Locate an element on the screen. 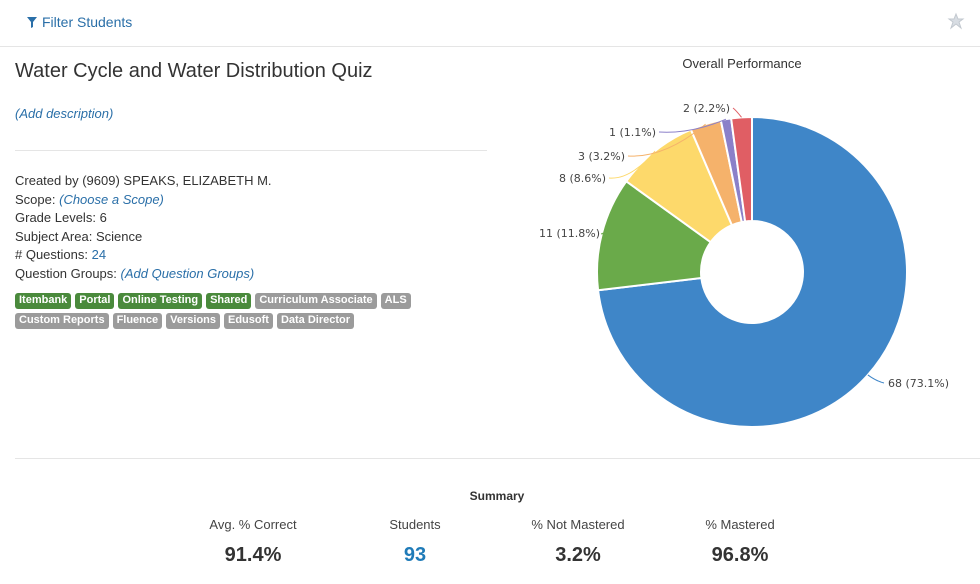 The height and width of the screenshot is (584, 980). subject-area-label: Subject Area: is located at coordinates (54, 236).